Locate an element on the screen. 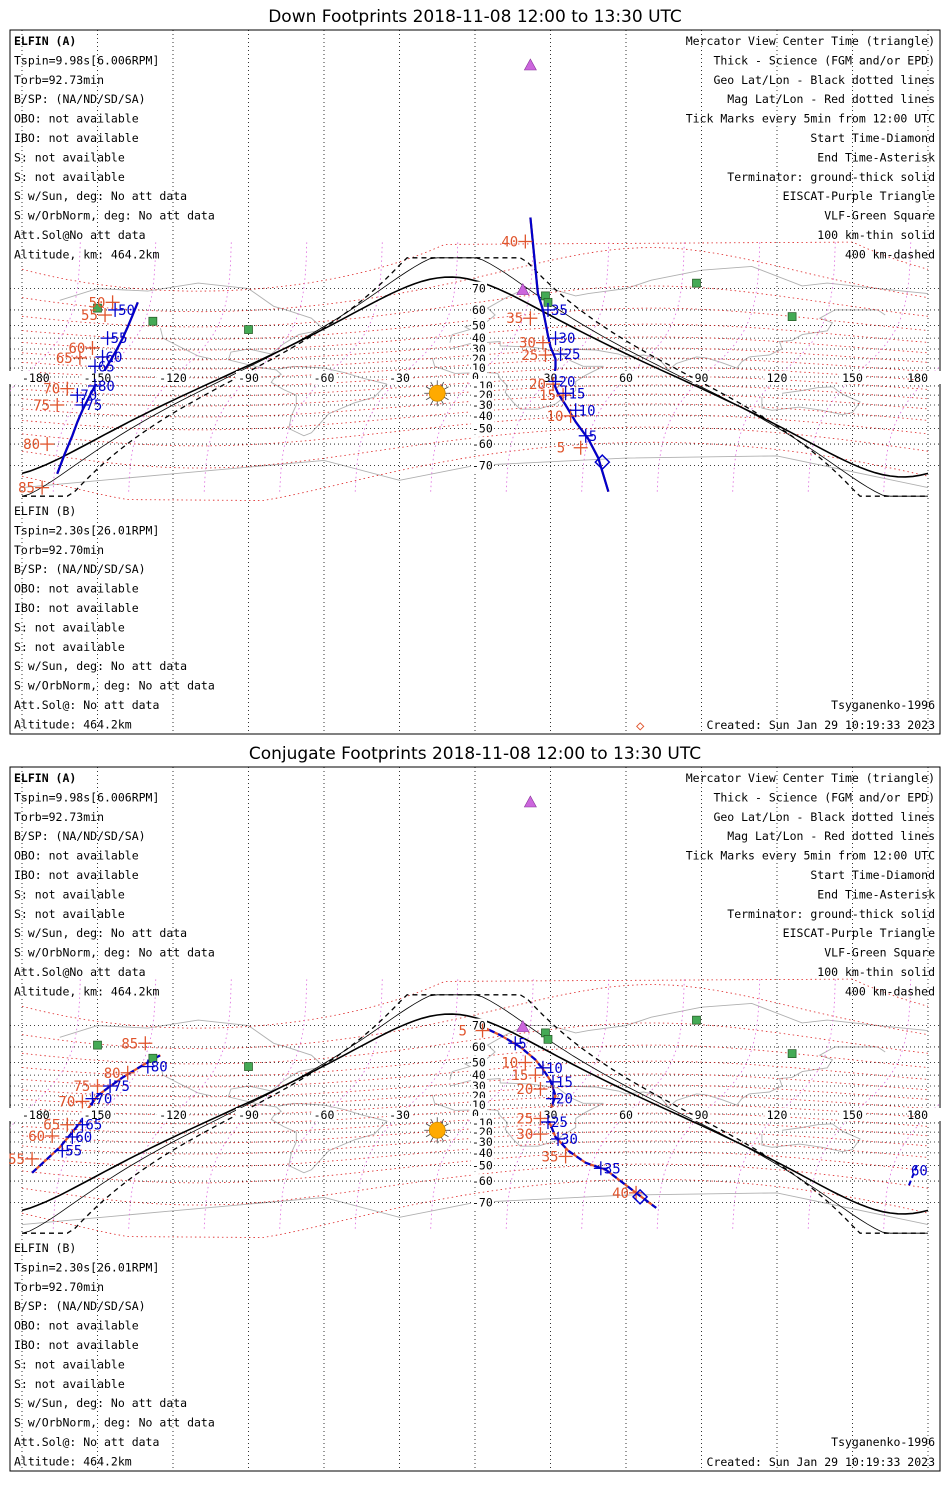  lon-label: 90 is located at coordinates (702, 378).